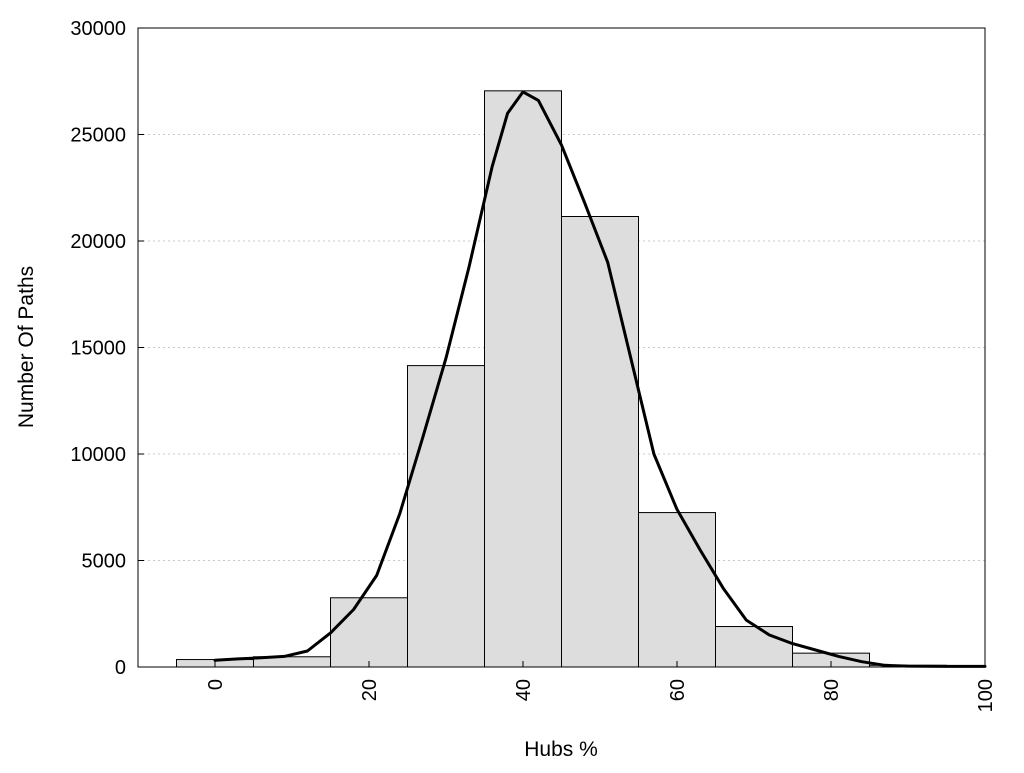 The image size is (1024, 773). I want to click on x-tick-label: 0, so click(216, 684).